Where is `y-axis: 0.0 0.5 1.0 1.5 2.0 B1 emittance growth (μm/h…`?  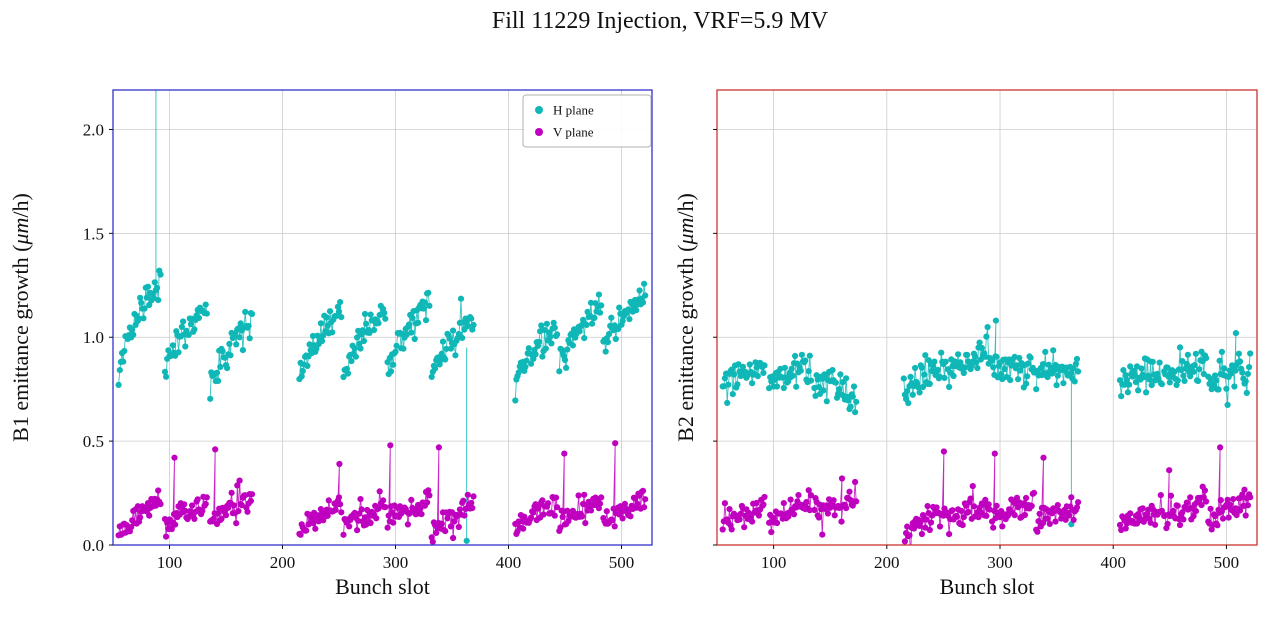 y-axis: 0.0 0.5 1.0 1.5 2.0 B1 emittance growth (μm/h… is located at coordinates (60, 337).